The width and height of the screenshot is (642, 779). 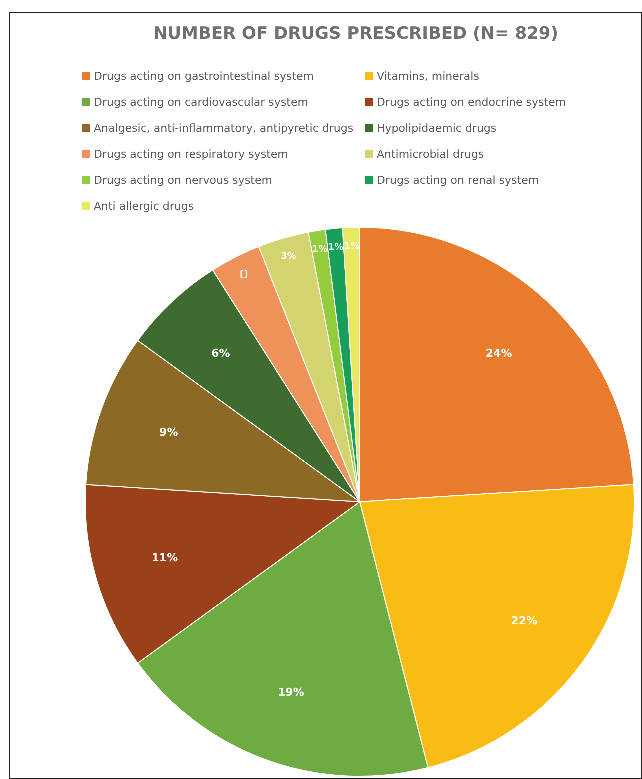 I want to click on data-label: 19%, so click(x=291, y=692).